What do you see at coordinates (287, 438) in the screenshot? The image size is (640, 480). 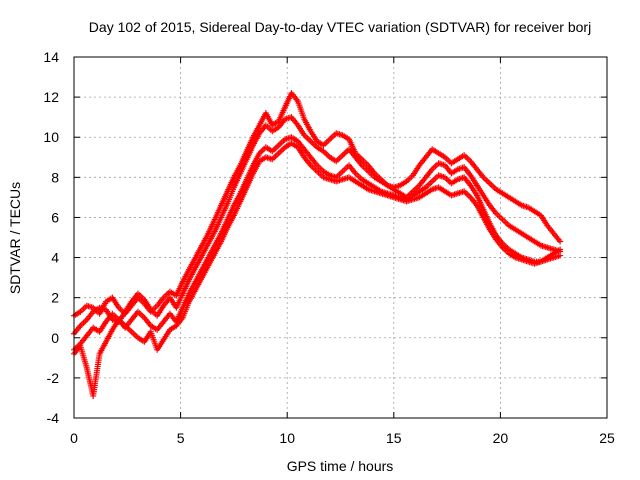 I see `x-tick-label: 10` at bounding box center [287, 438].